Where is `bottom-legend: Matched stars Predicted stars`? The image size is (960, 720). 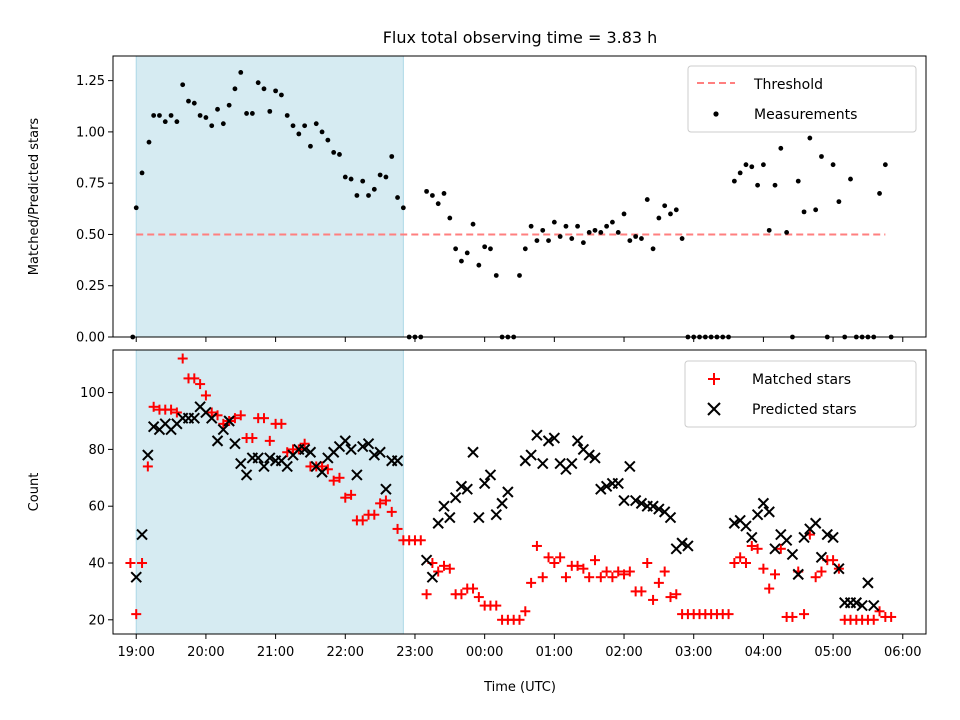 bottom-legend: Matched stars Predicted stars is located at coordinates (800, 394).